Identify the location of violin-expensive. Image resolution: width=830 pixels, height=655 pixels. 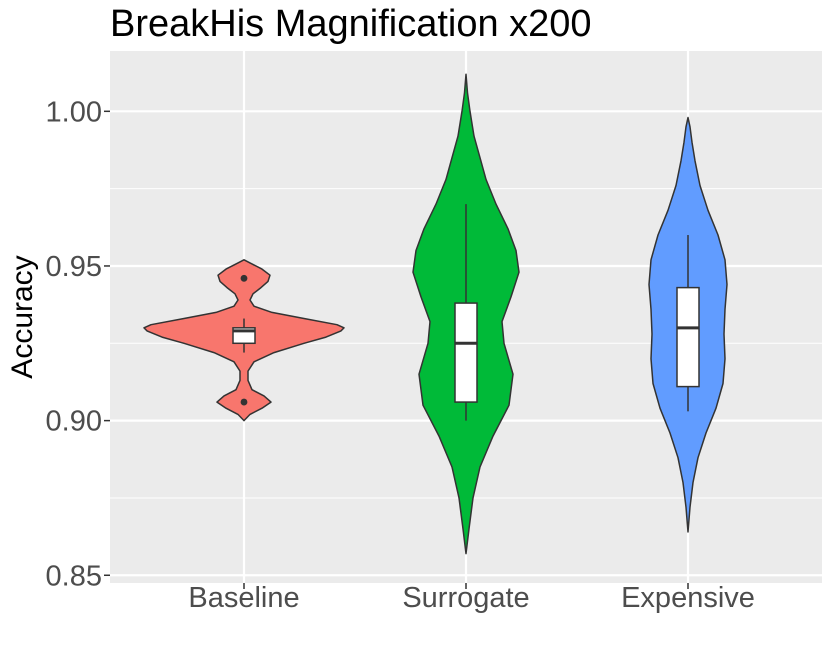
(688, 324).